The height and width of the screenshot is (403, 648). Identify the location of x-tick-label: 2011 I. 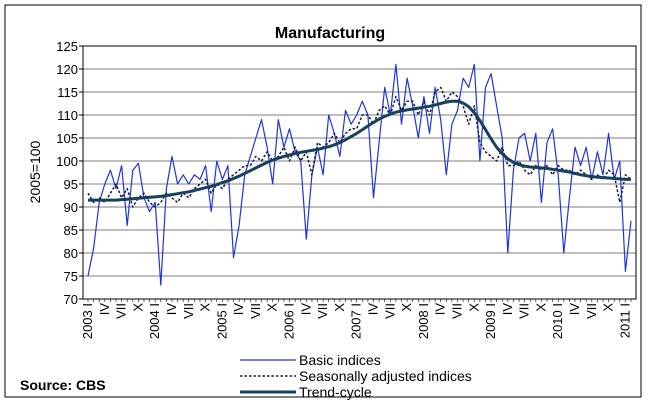
(624, 320).